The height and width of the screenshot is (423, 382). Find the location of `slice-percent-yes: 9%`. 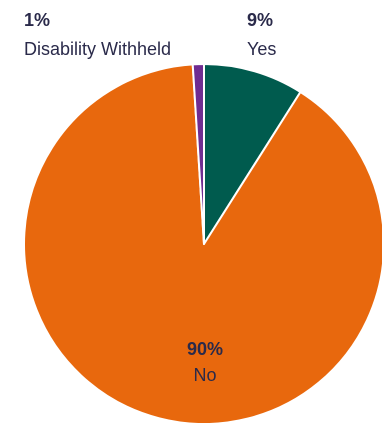

slice-percent-yes: 9% is located at coordinates (260, 20).